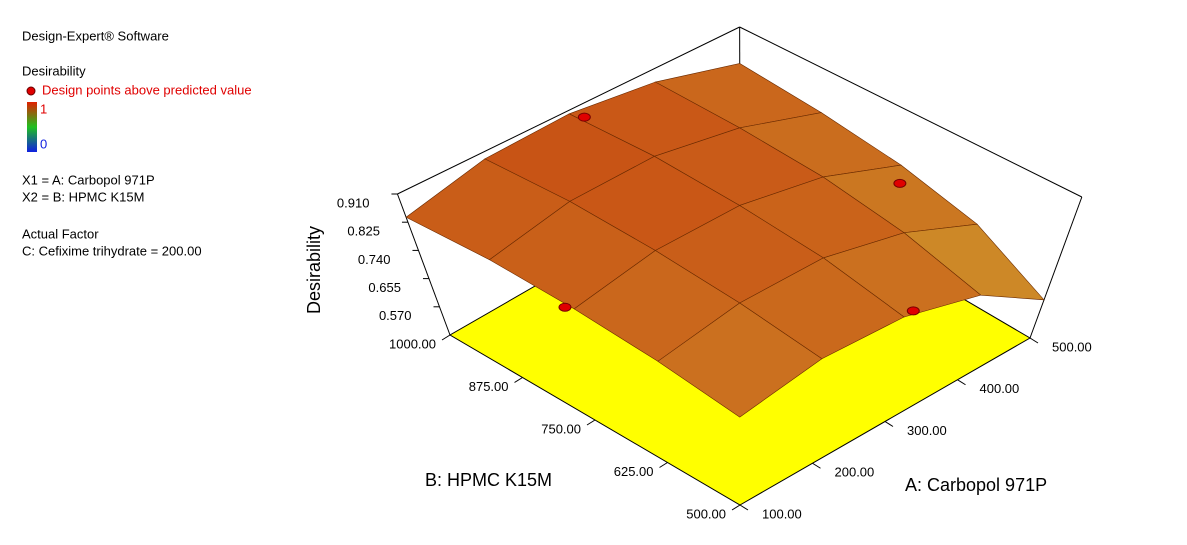  Describe the element at coordinates (43, 108) in the screenshot. I see `colorbar-max: 1` at that location.